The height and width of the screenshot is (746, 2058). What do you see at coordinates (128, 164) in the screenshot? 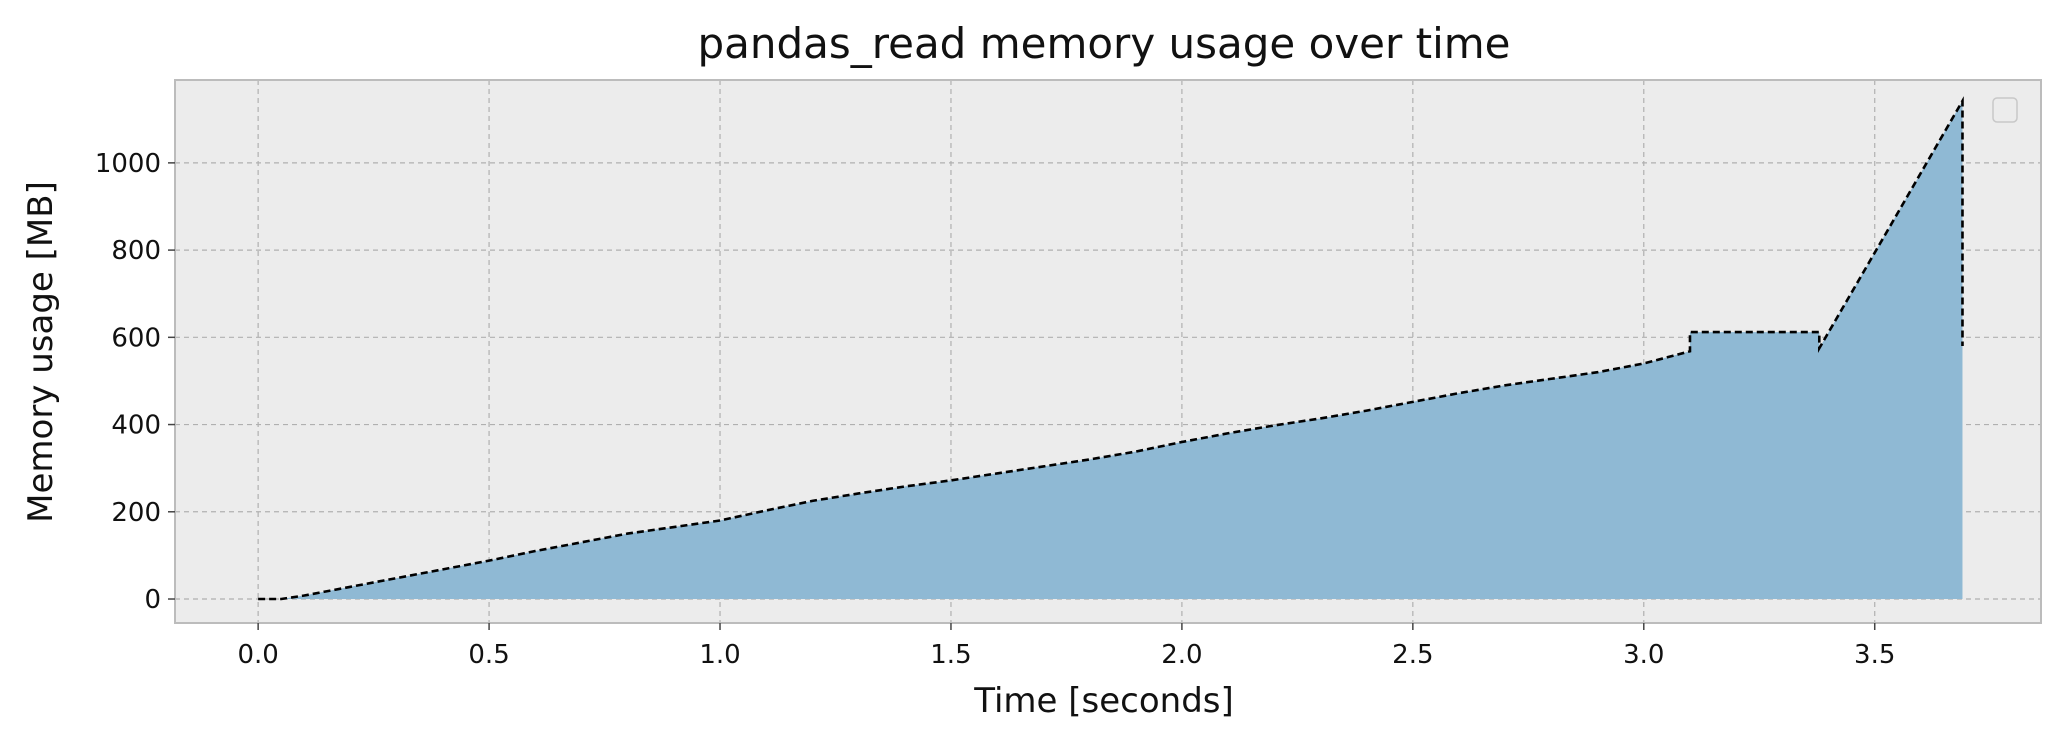
I see `y-tick-label: 1000` at bounding box center [128, 164].